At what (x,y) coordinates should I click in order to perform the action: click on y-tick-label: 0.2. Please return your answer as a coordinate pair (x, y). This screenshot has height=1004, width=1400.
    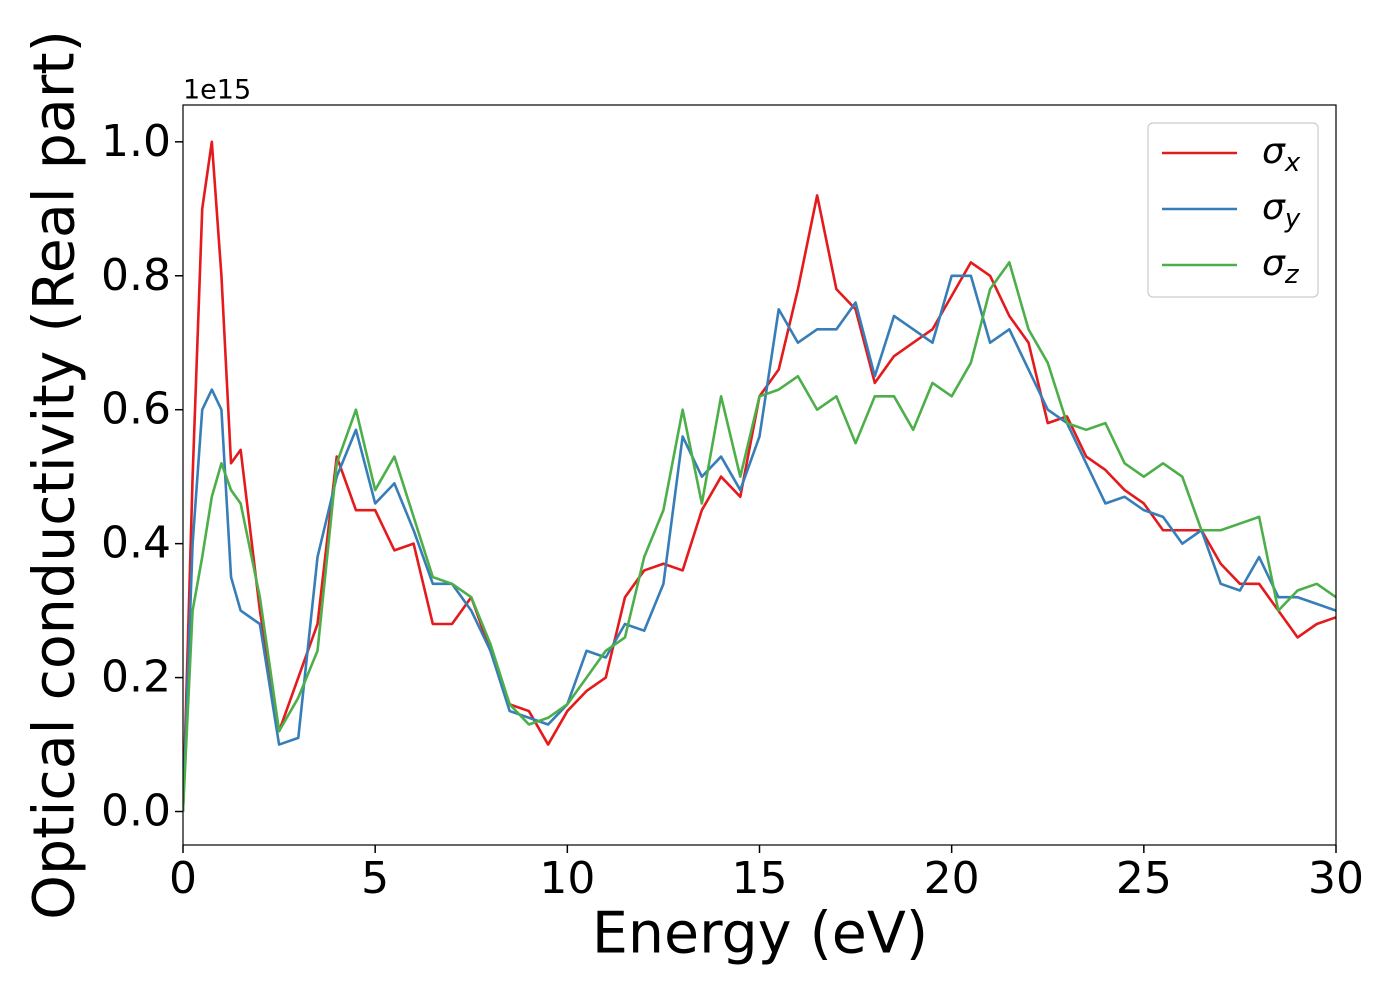
    Looking at the image, I should click on (136, 677).